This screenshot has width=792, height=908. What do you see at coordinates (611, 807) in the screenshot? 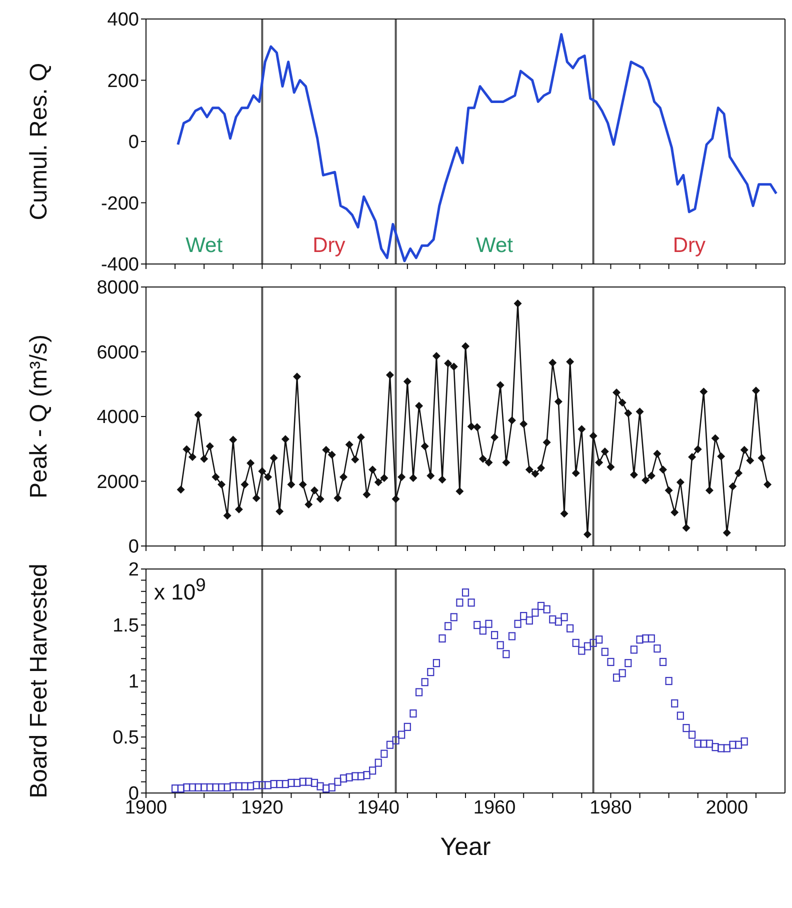
I see `x-tick-label: 1980` at bounding box center [611, 807].